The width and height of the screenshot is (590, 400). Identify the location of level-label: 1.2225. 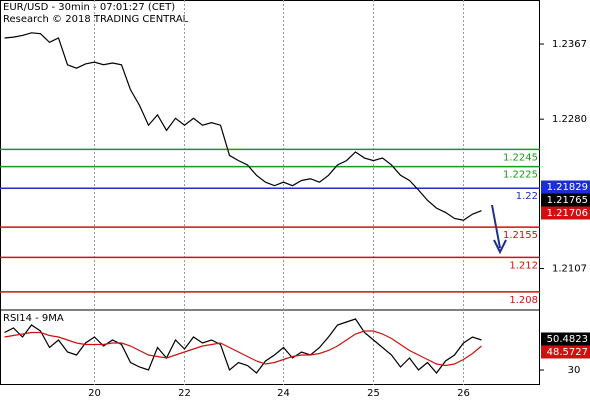
(520, 175).